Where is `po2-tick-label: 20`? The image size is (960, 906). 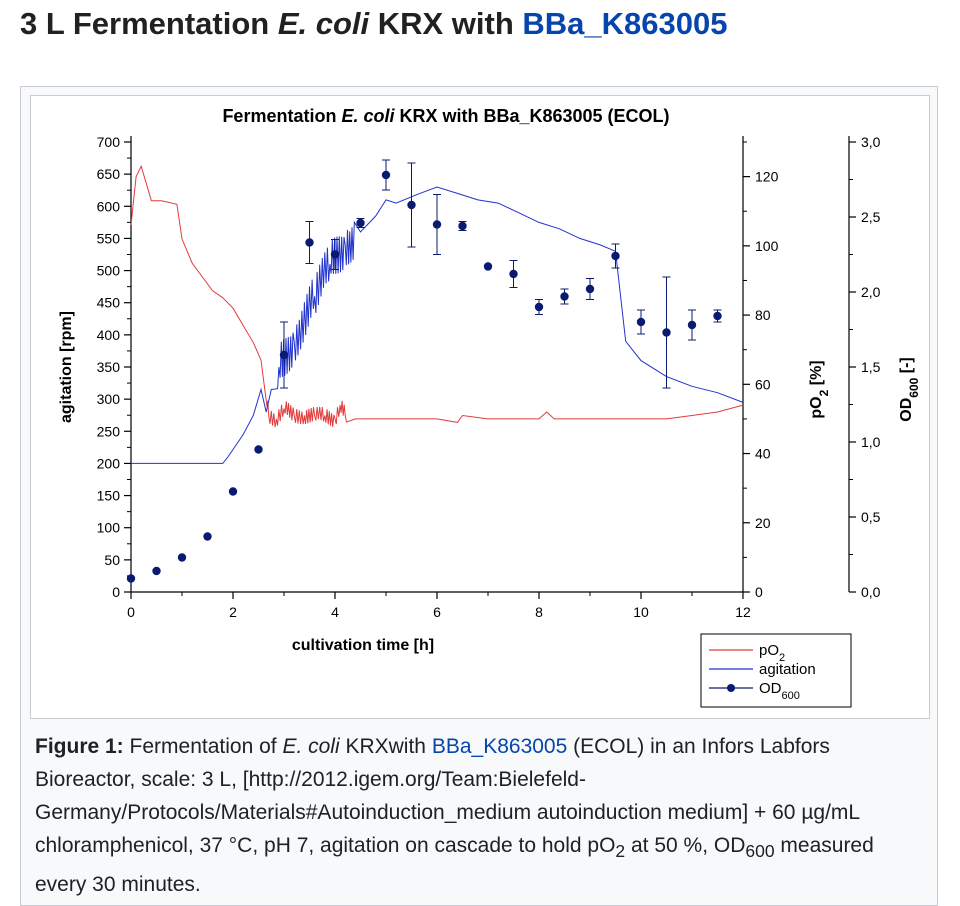
po2-tick-label: 20 is located at coordinates (763, 523).